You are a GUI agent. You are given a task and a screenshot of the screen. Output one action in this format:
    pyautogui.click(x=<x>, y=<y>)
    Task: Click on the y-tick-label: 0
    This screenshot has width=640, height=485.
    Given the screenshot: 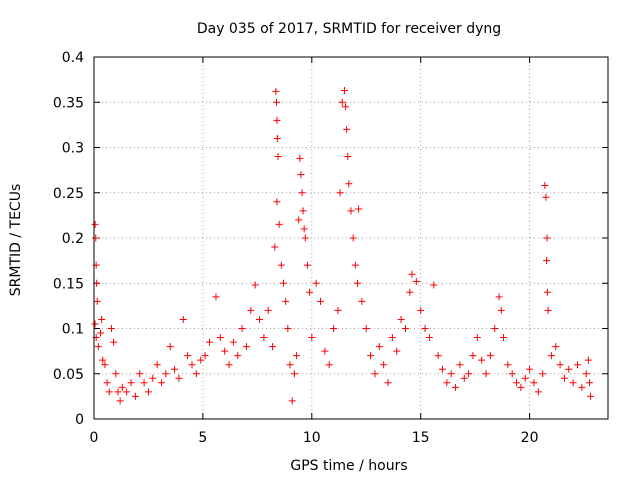 What is the action you would take?
    pyautogui.click(x=79, y=420)
    